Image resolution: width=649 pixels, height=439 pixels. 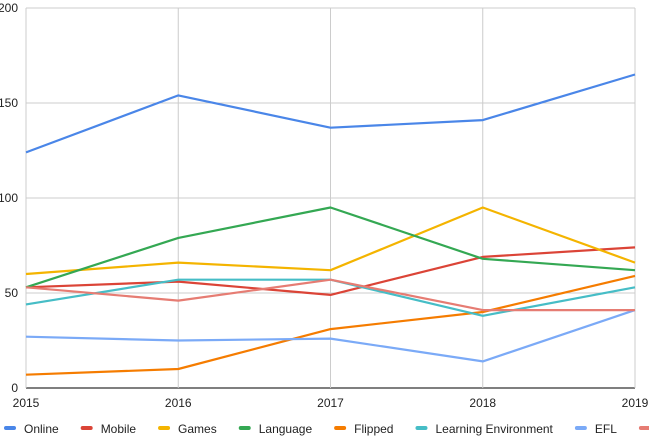 What do you see at coordinates (286, 429) in the screenshot?
I see `legend-label: Language` at bounding box center [286, 429].